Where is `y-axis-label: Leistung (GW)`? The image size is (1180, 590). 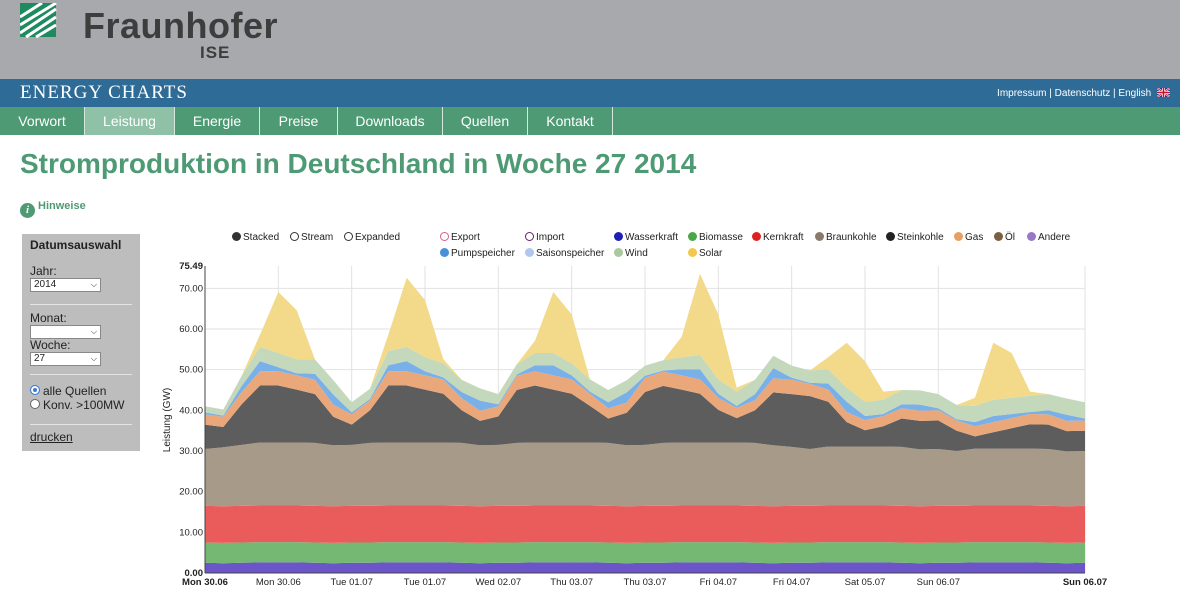 y-axis-label: Leistung (GW) is located at coordinates (167, 420).